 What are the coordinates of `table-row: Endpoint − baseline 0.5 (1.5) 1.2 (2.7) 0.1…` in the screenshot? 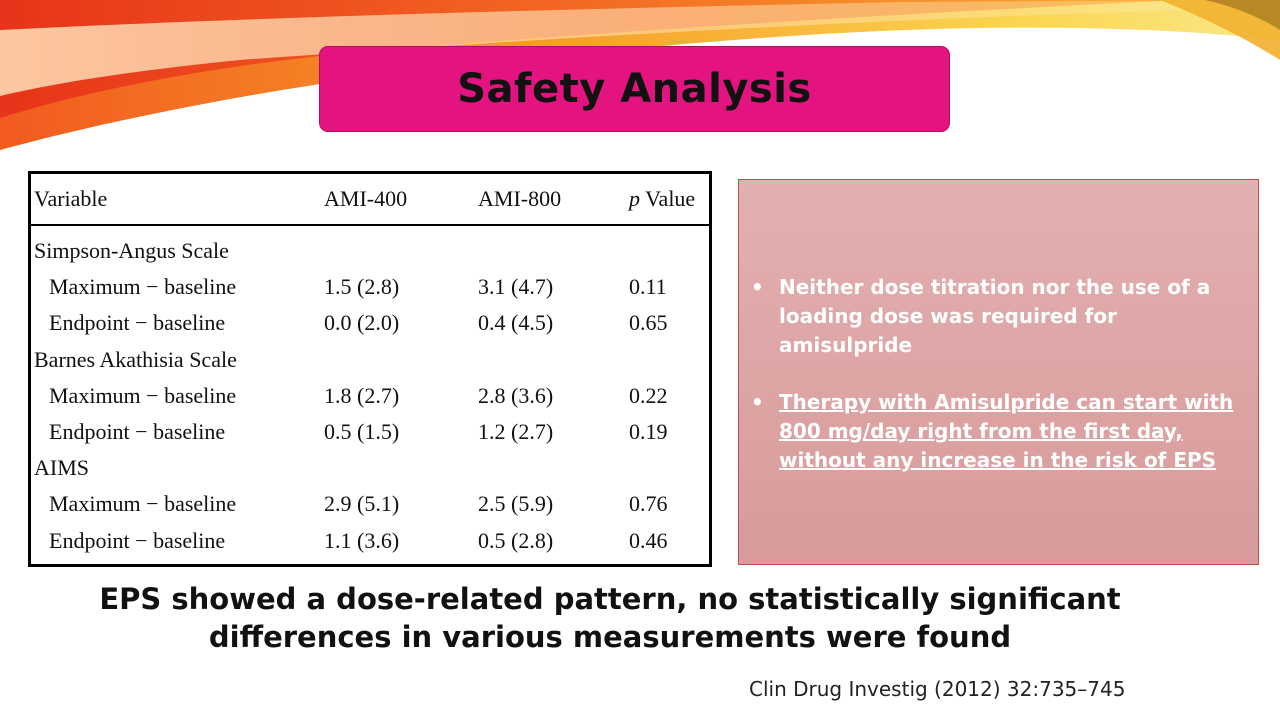 It's located at (370, 433).